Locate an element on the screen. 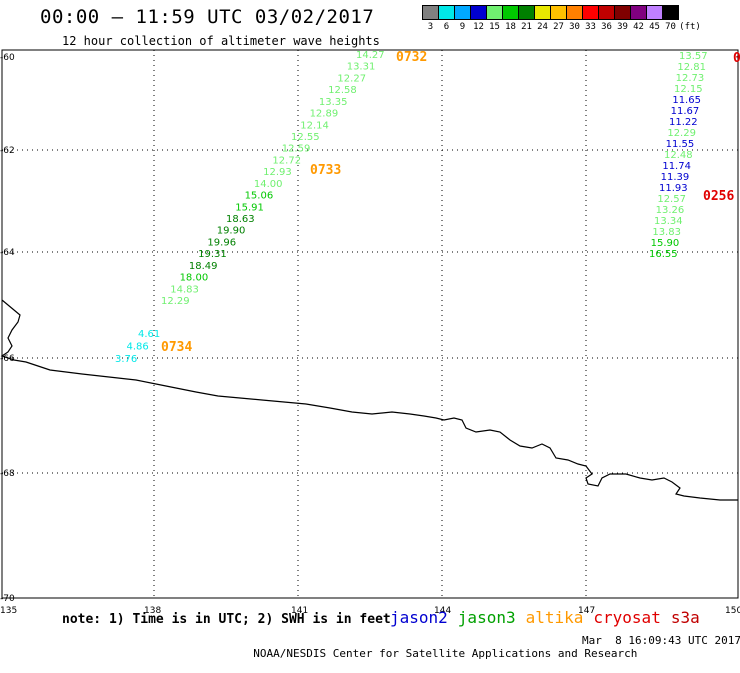  wave-height-value: 4.61 is located at coordinates (149, 334).